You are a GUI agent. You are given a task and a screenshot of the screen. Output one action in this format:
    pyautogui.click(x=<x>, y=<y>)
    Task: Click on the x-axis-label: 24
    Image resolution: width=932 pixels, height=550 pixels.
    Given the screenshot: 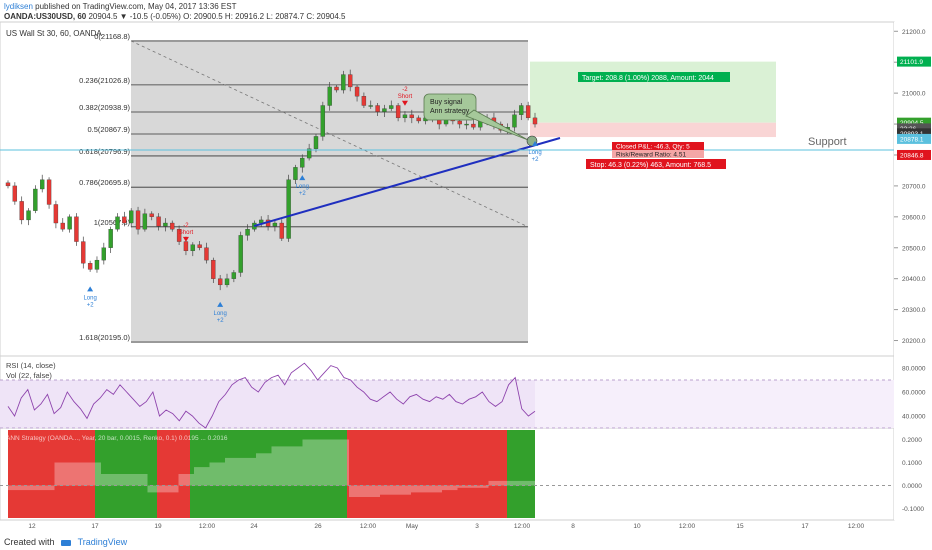 What is the action you would take?
    pyautogui.click(x=254, y=526)
    